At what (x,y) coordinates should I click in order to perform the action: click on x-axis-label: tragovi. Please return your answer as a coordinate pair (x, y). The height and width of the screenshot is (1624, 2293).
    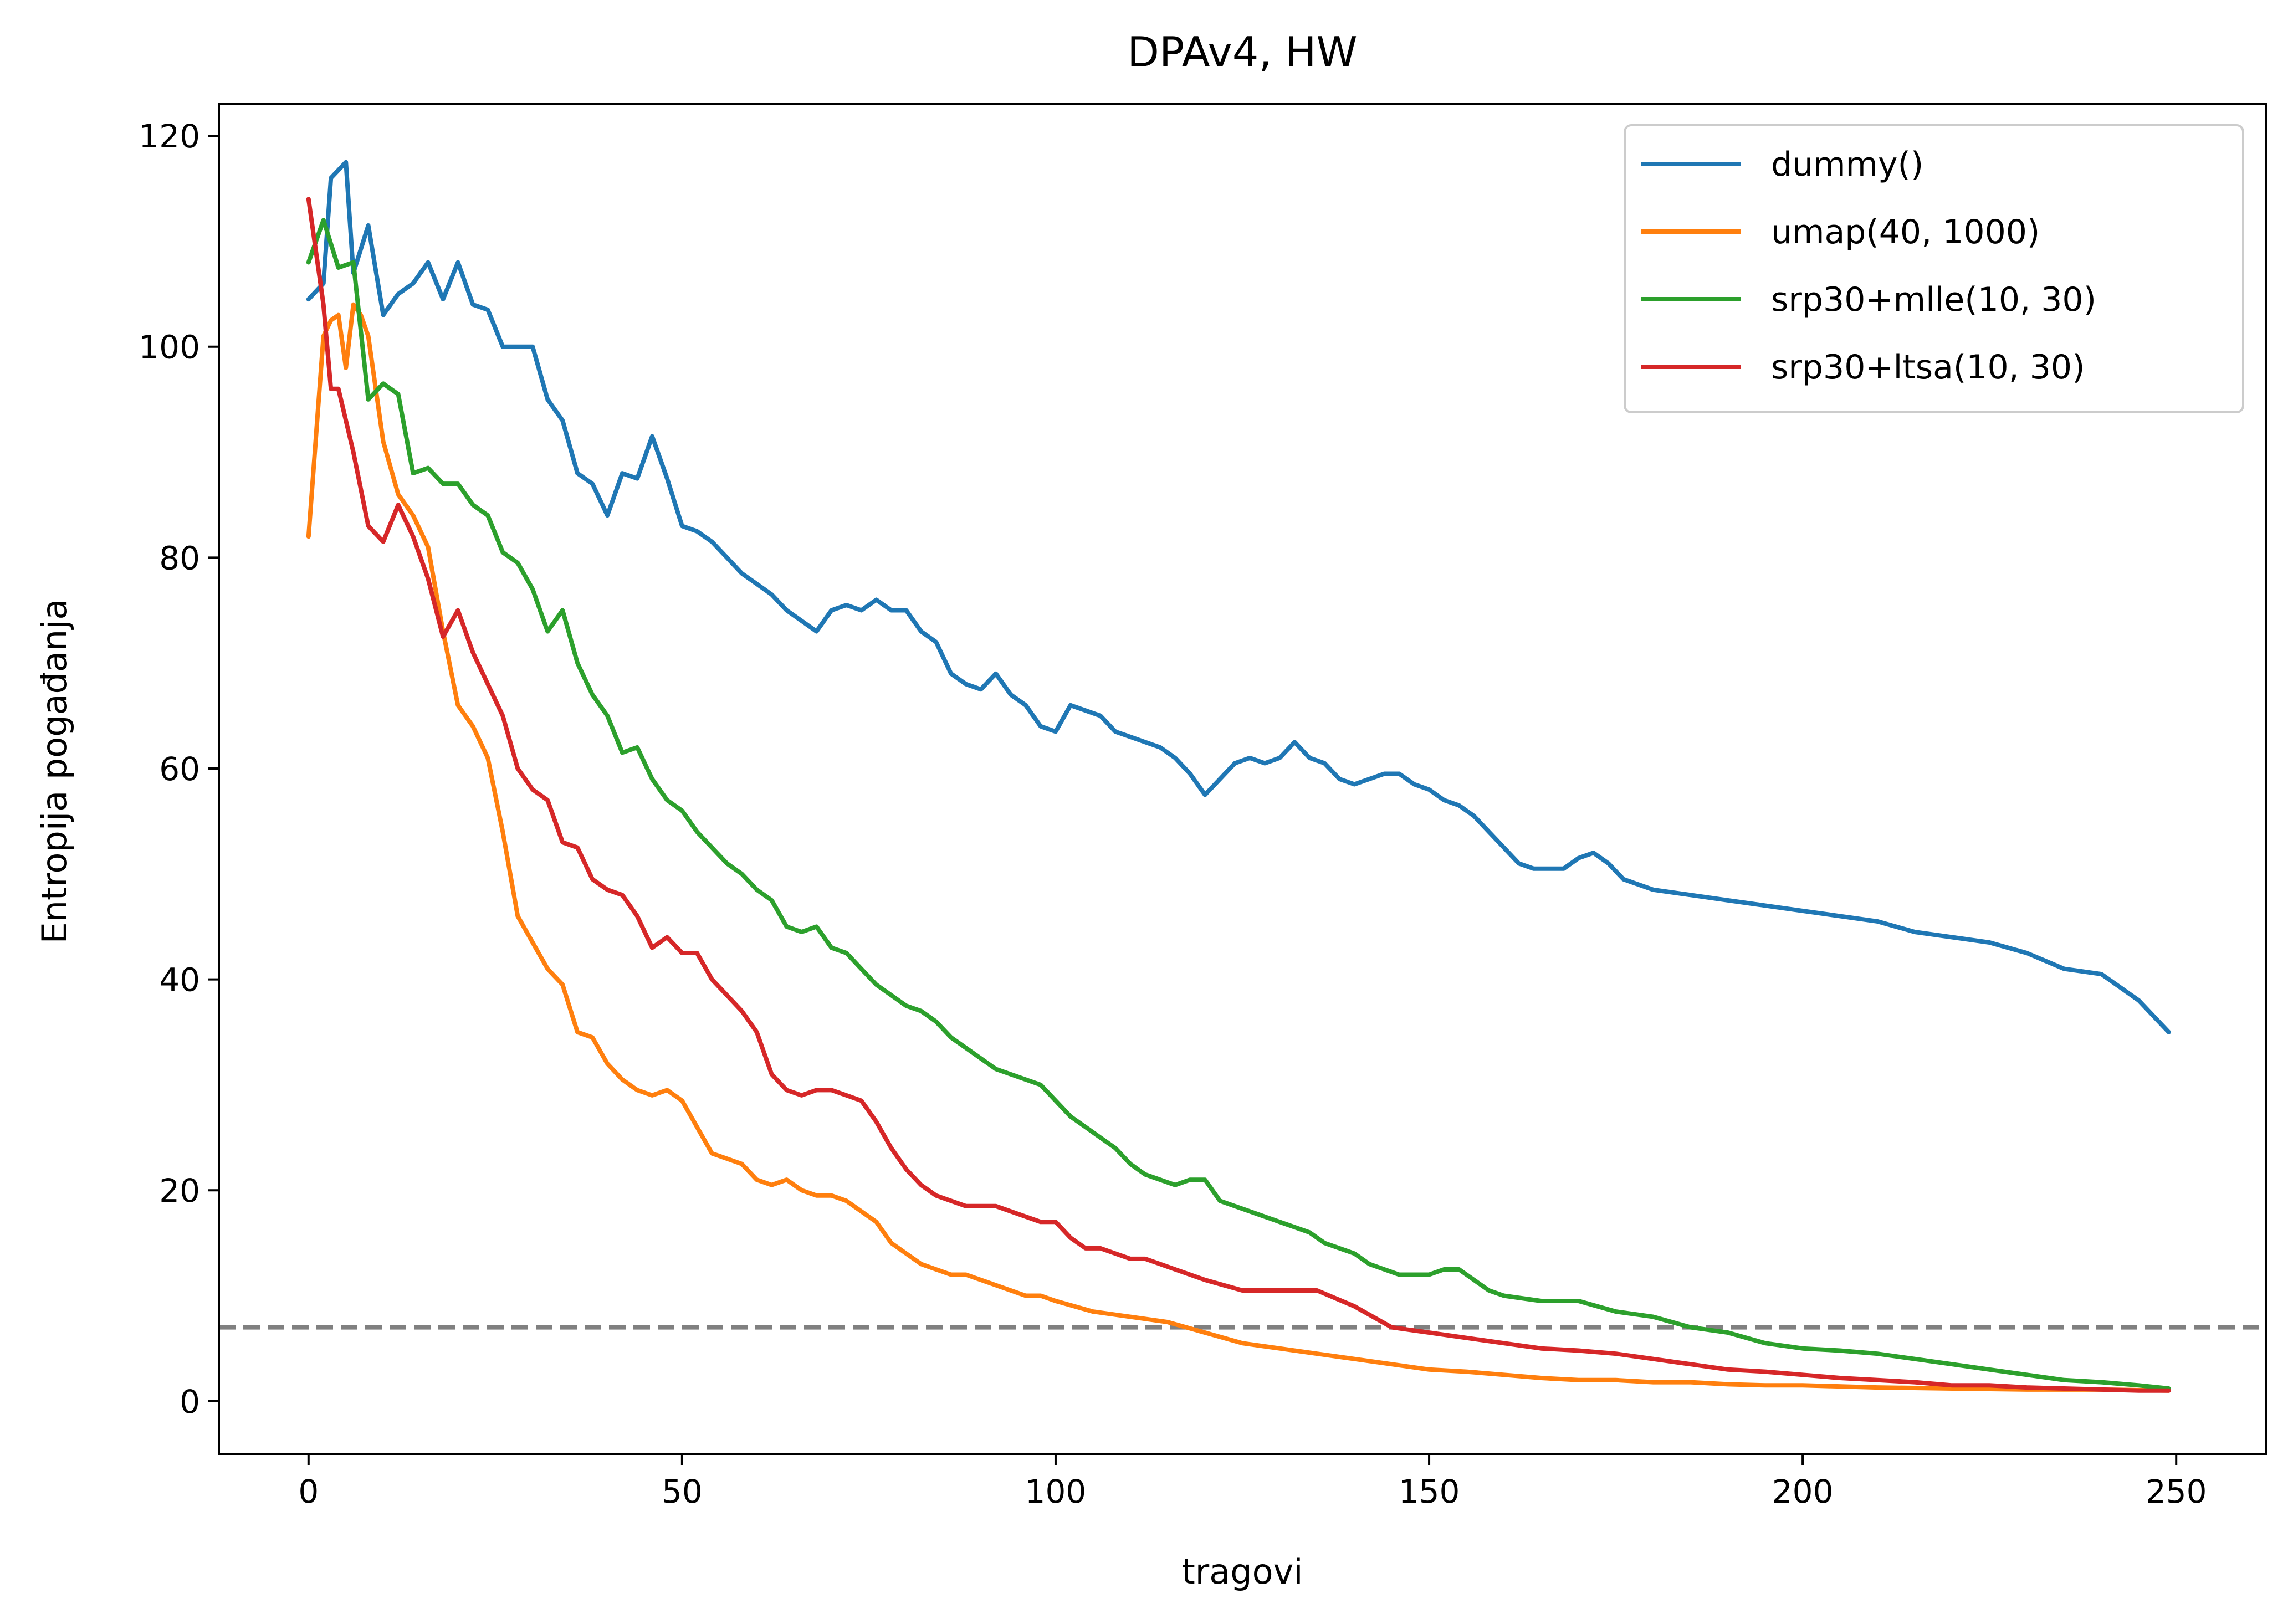
    Looking at the image, I should click on (1242, 1572).